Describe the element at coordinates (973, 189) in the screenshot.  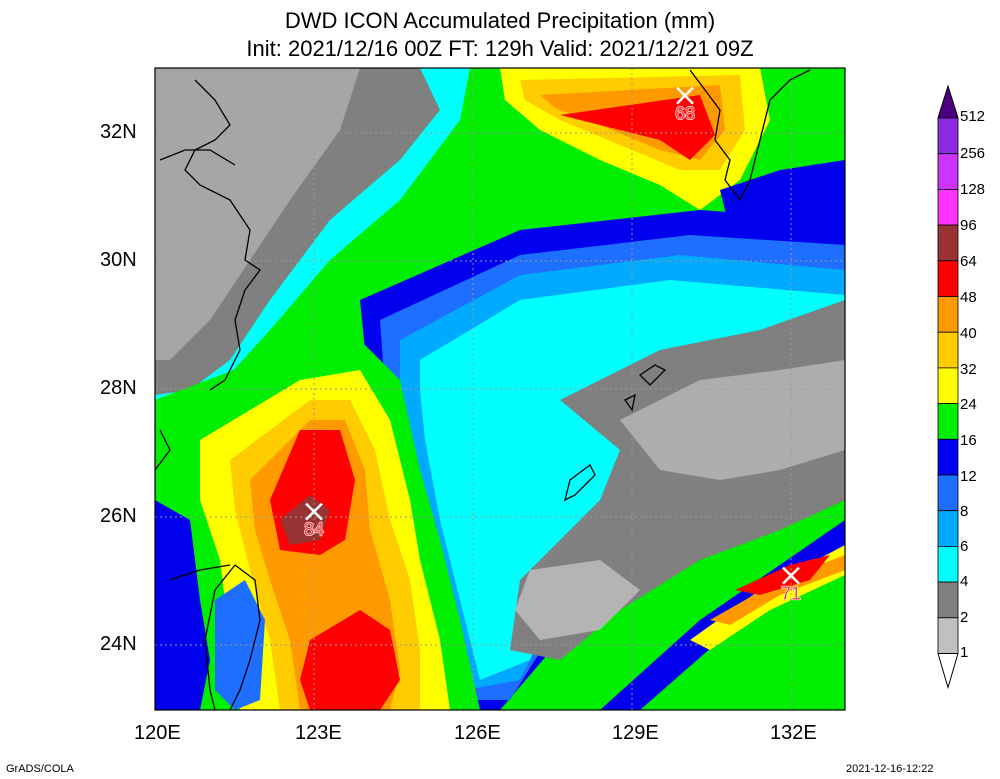
I see `colorbar-label: 128` at that location.